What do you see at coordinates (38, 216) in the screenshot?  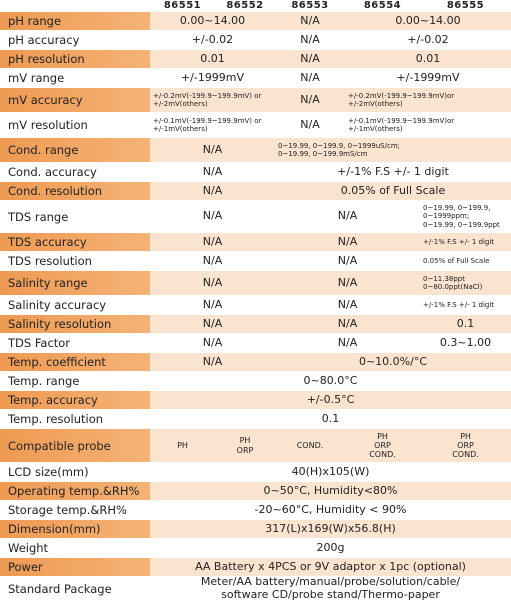 I see `row-label: TDS range` at bounding box center [38, 216].